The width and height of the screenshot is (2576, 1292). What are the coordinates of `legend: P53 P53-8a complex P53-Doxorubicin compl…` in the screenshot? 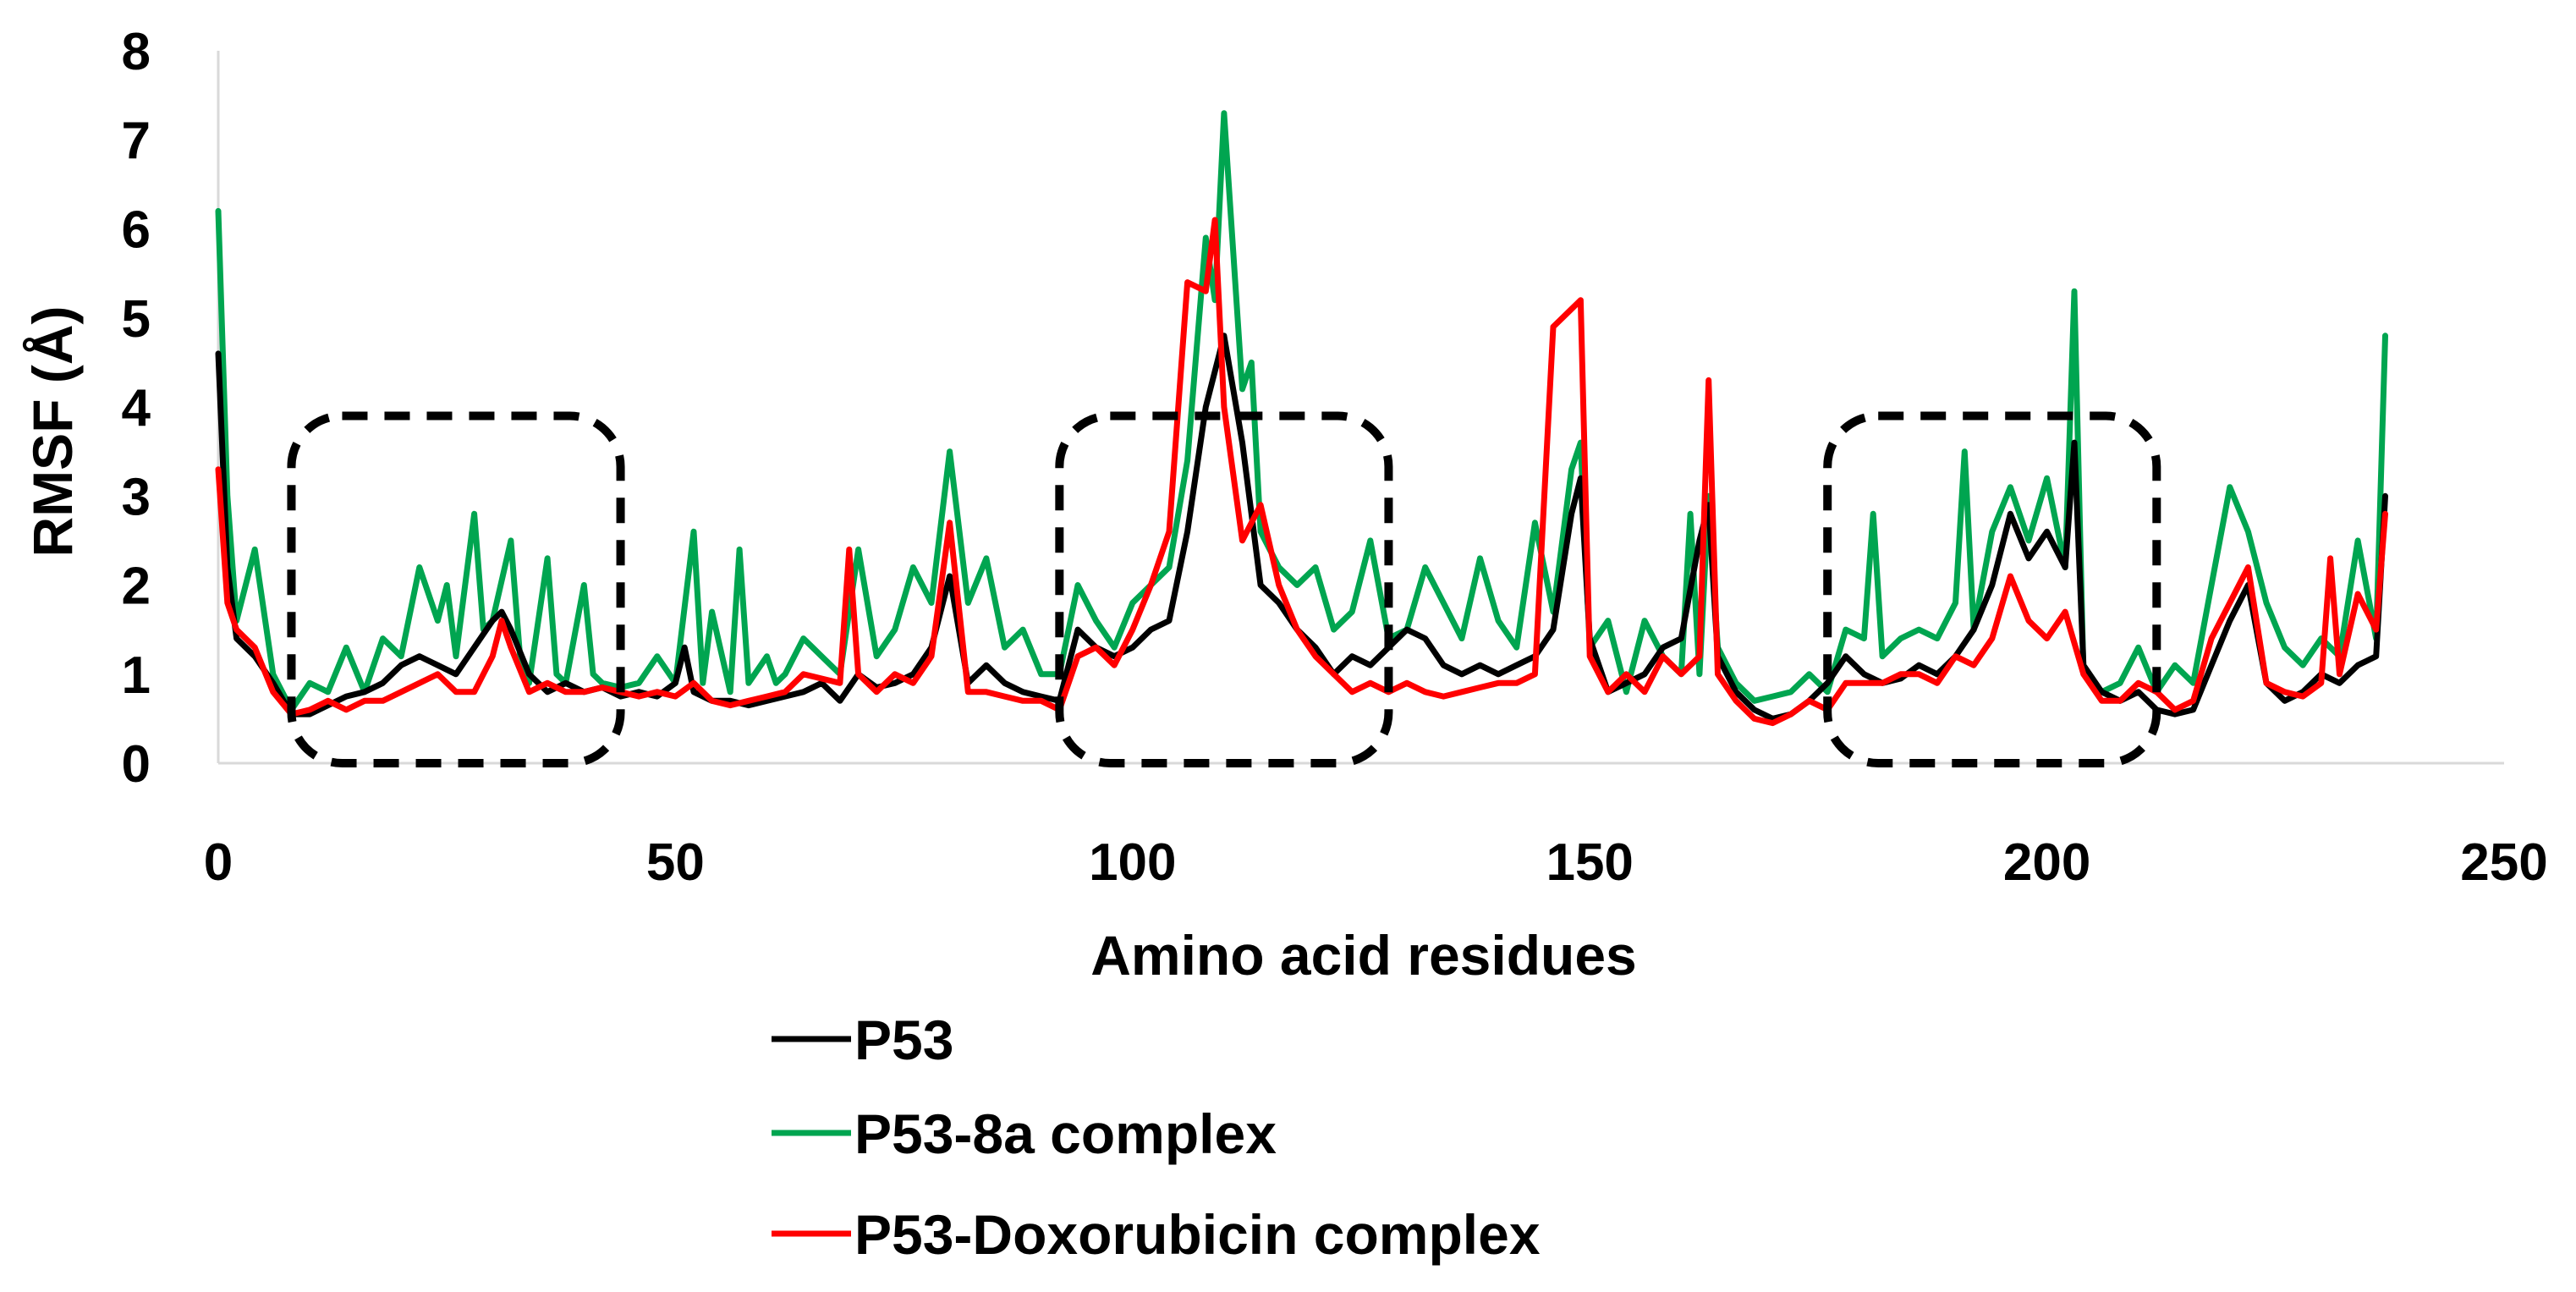 It's located at (1156, 1138).